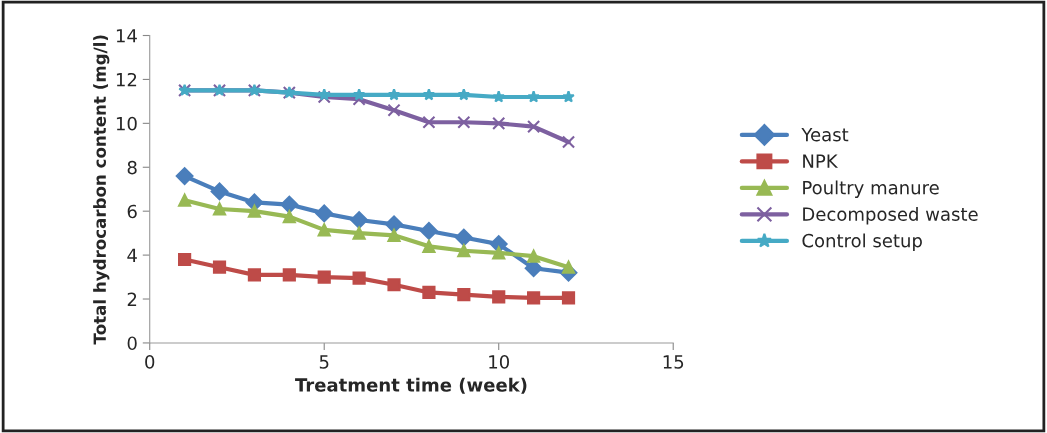 The height and width of the screenshot is (433, 1047). Describe the element at coordinates (132, 255) in the screenshot. I see `y-tick-label: 4` at that location.